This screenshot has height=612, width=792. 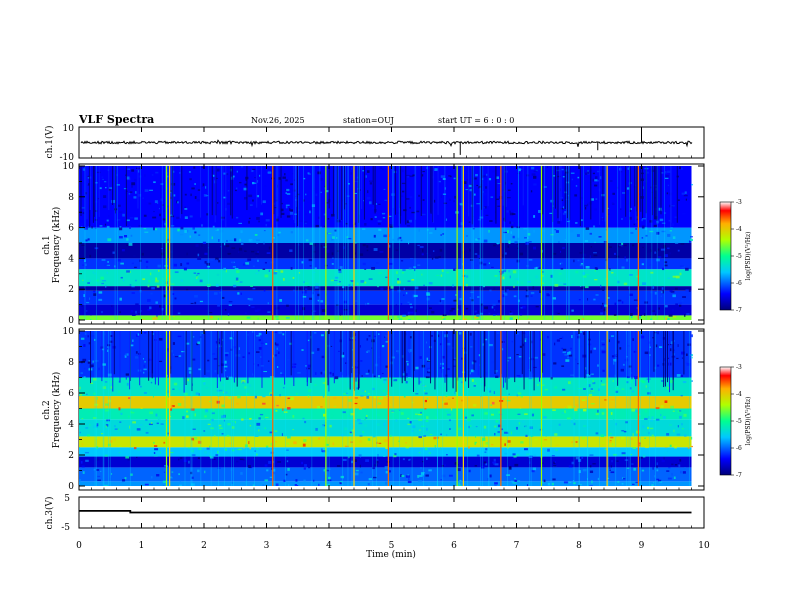 I want to click on ch1-waveform-panel: 10 -10 ch.1(V), so click(x=374, y=143).